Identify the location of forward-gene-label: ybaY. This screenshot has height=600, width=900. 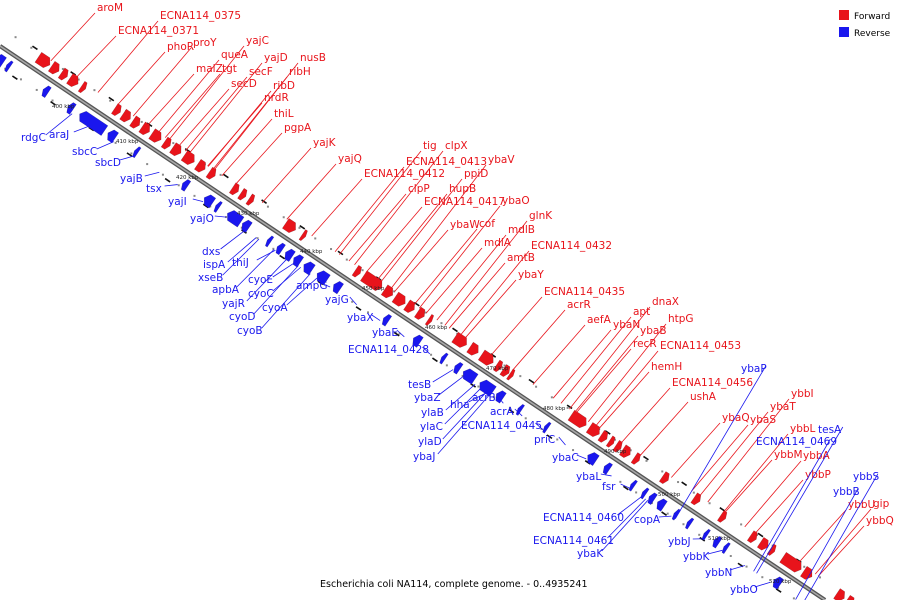
(531, 275).